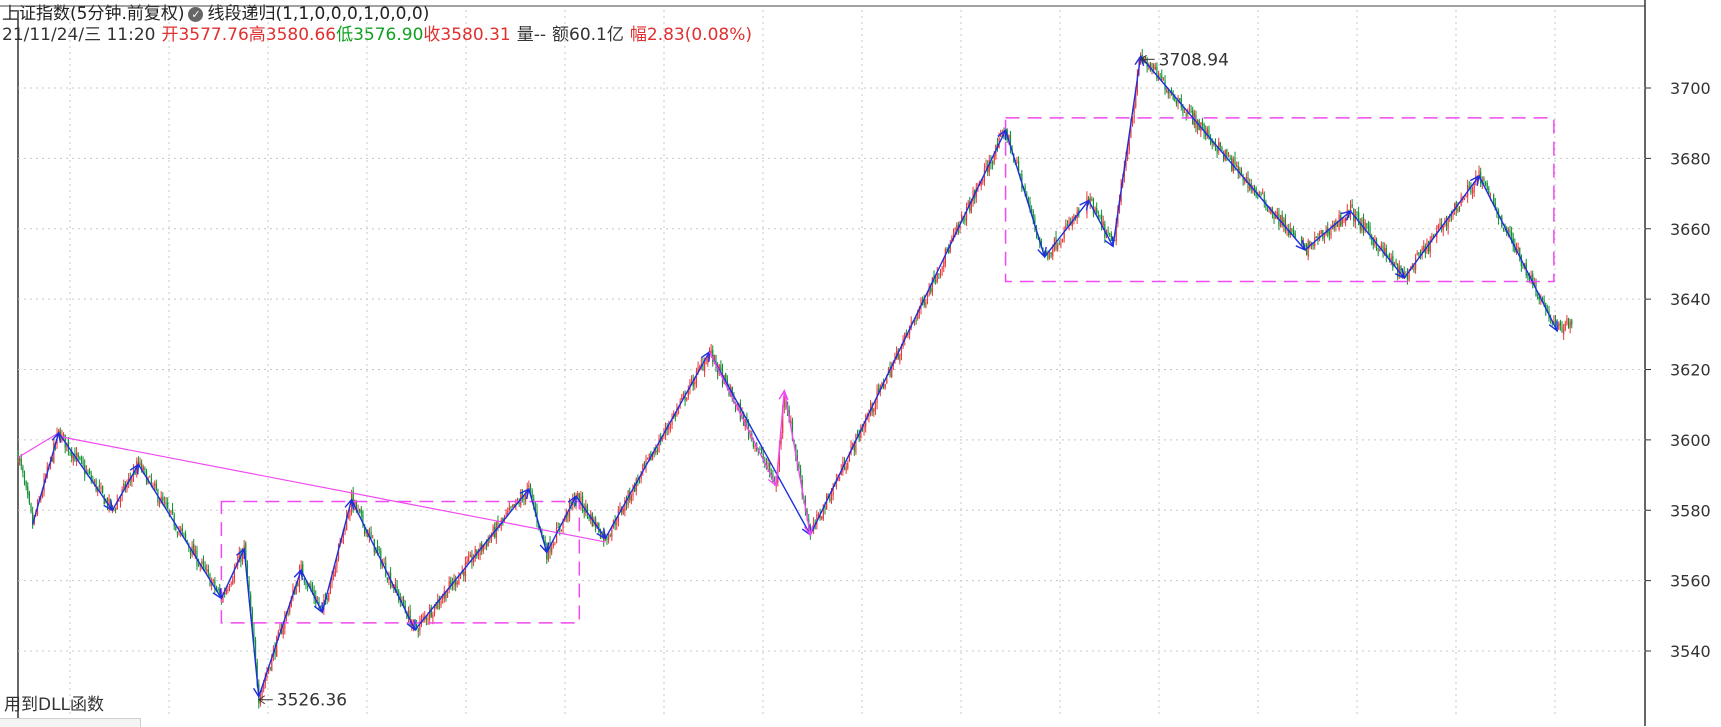 This screenshot has width=1721, height=727. Describe the element at coordinates (312, 701) in the screenshot. I see `extreme-label: 3526.36` at that location.